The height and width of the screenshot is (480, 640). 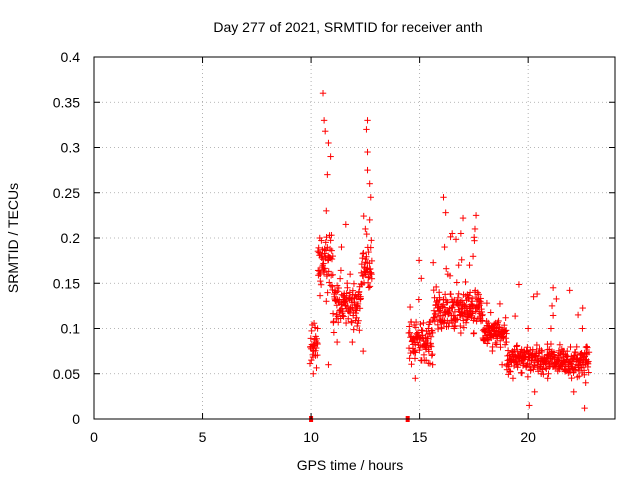 What do you see at coordinates (13, 238) in the screenshot?
I see `y-axis-label: SRMTID / TECUs` at bounding box center [13, 238].